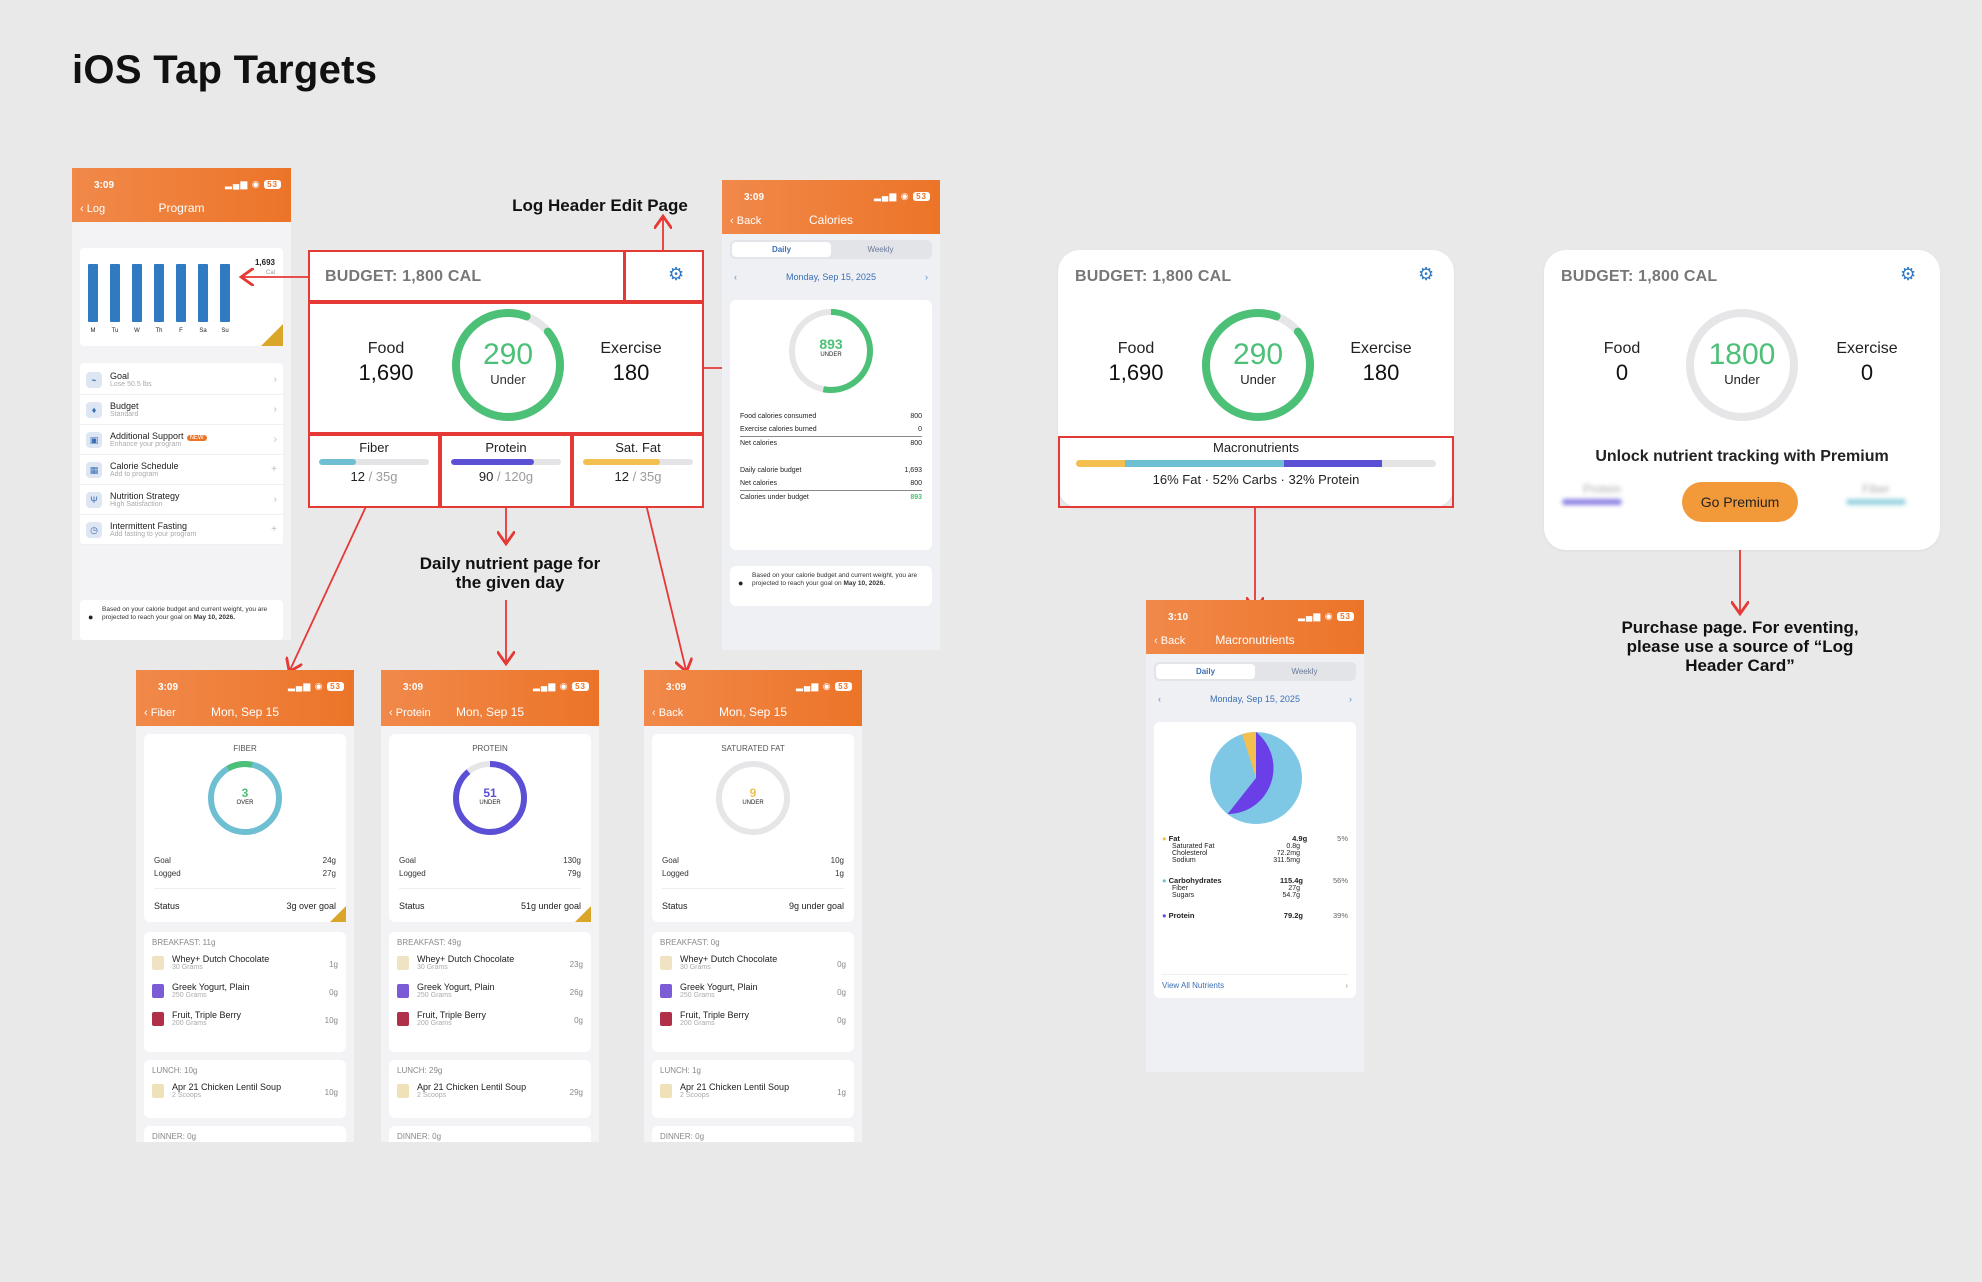 The width and height of the screenshot is (1982, 1282). Describe the element at coordinates (245, 1093) in the screenshot. I see `food-item: Apr 21 Chicken Lentil Soup 2 Scoops 10g` at that location.